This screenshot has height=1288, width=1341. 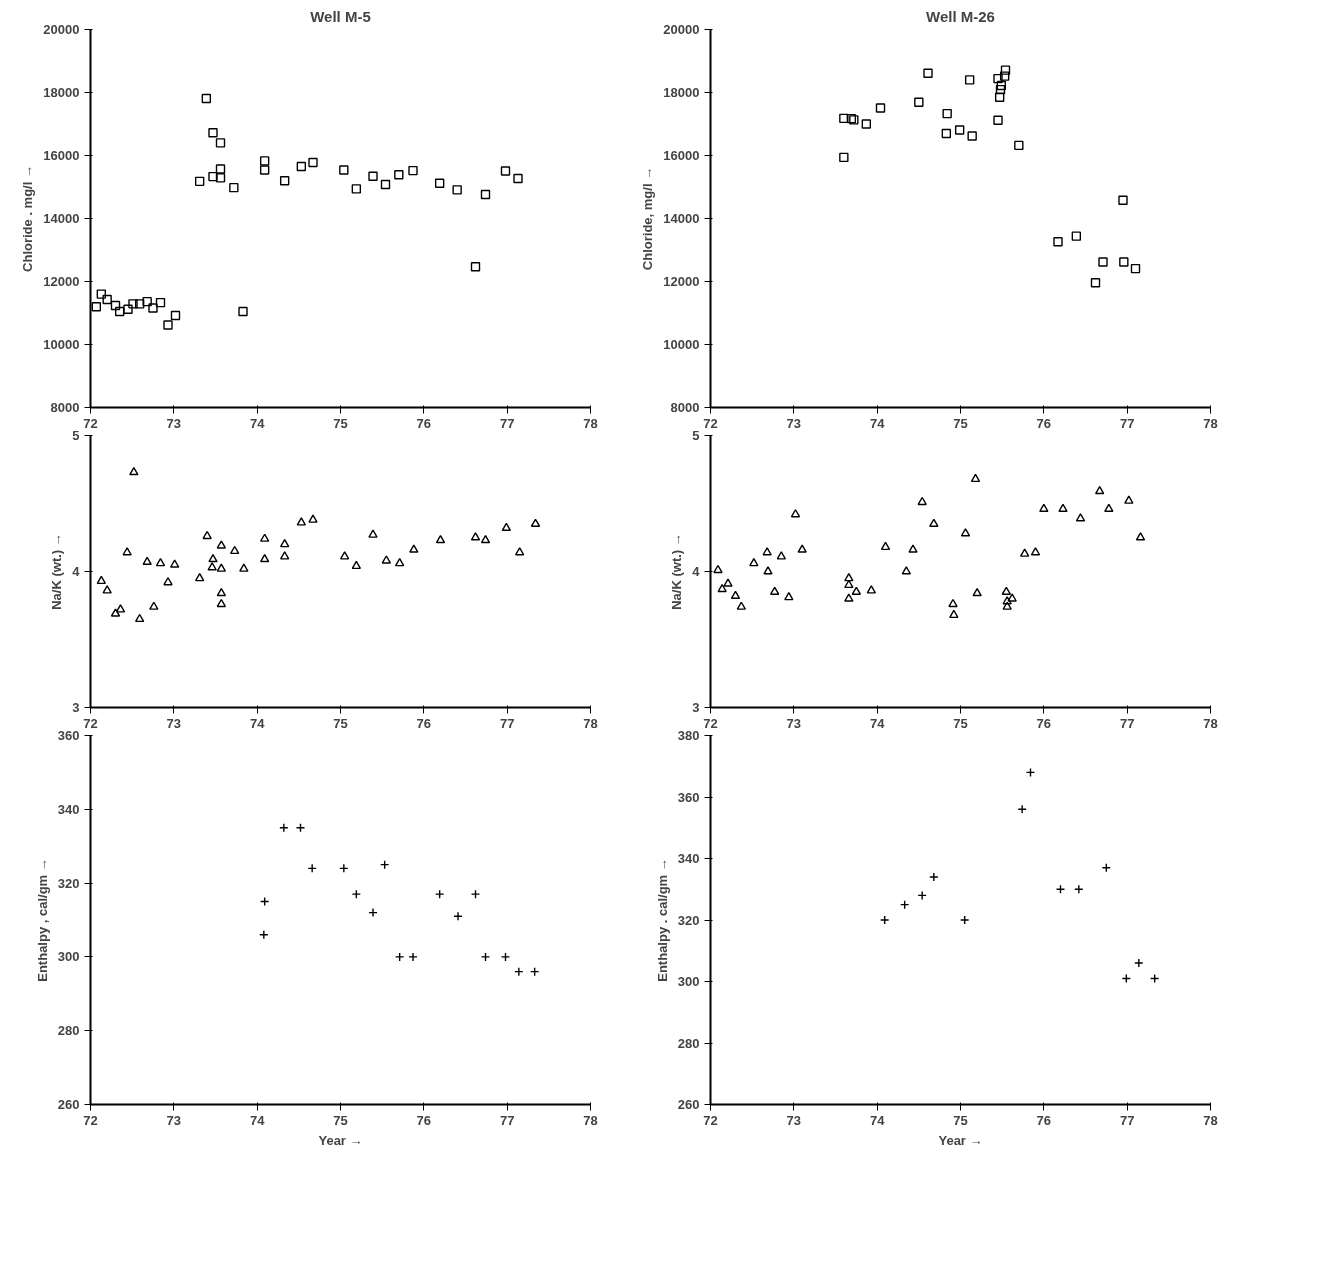 What do you see at coordinates (42, 920) in the screenshot?
I see `y-axis-title: Enthalpy , cal/gm →` at bounding box center [42, 920].